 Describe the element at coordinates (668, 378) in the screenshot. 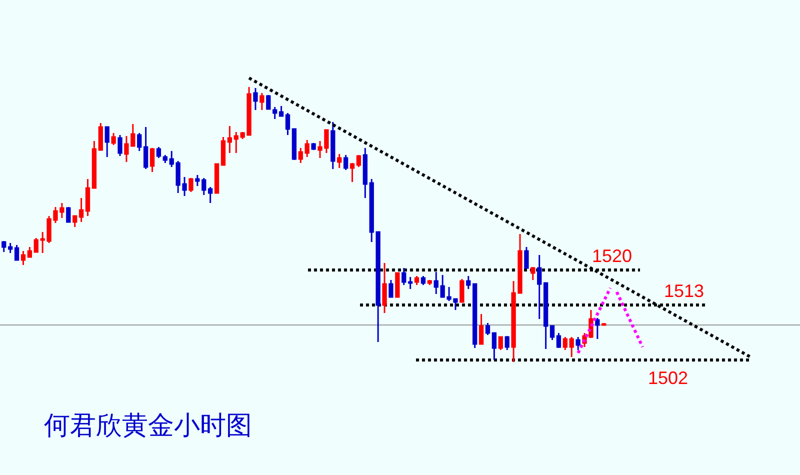

I see `ref-line-label: 1502` at that location.